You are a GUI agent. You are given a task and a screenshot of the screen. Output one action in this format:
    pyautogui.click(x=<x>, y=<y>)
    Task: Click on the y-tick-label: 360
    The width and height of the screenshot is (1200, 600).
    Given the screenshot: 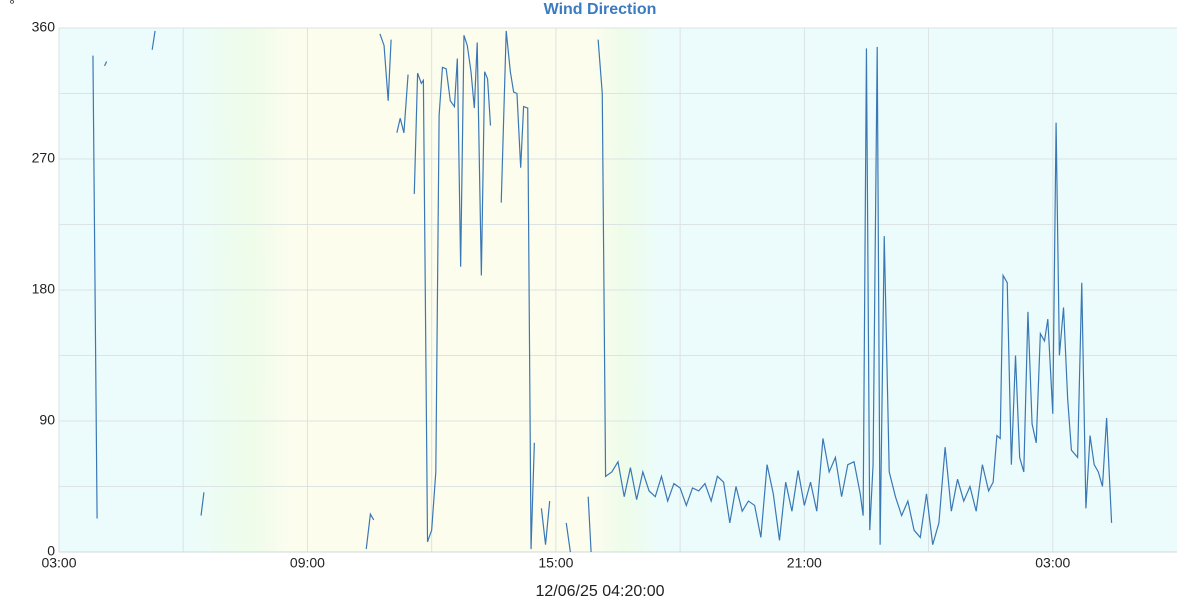 What is the action you would take?
    pyautogui.click(x=44, y=27)
    